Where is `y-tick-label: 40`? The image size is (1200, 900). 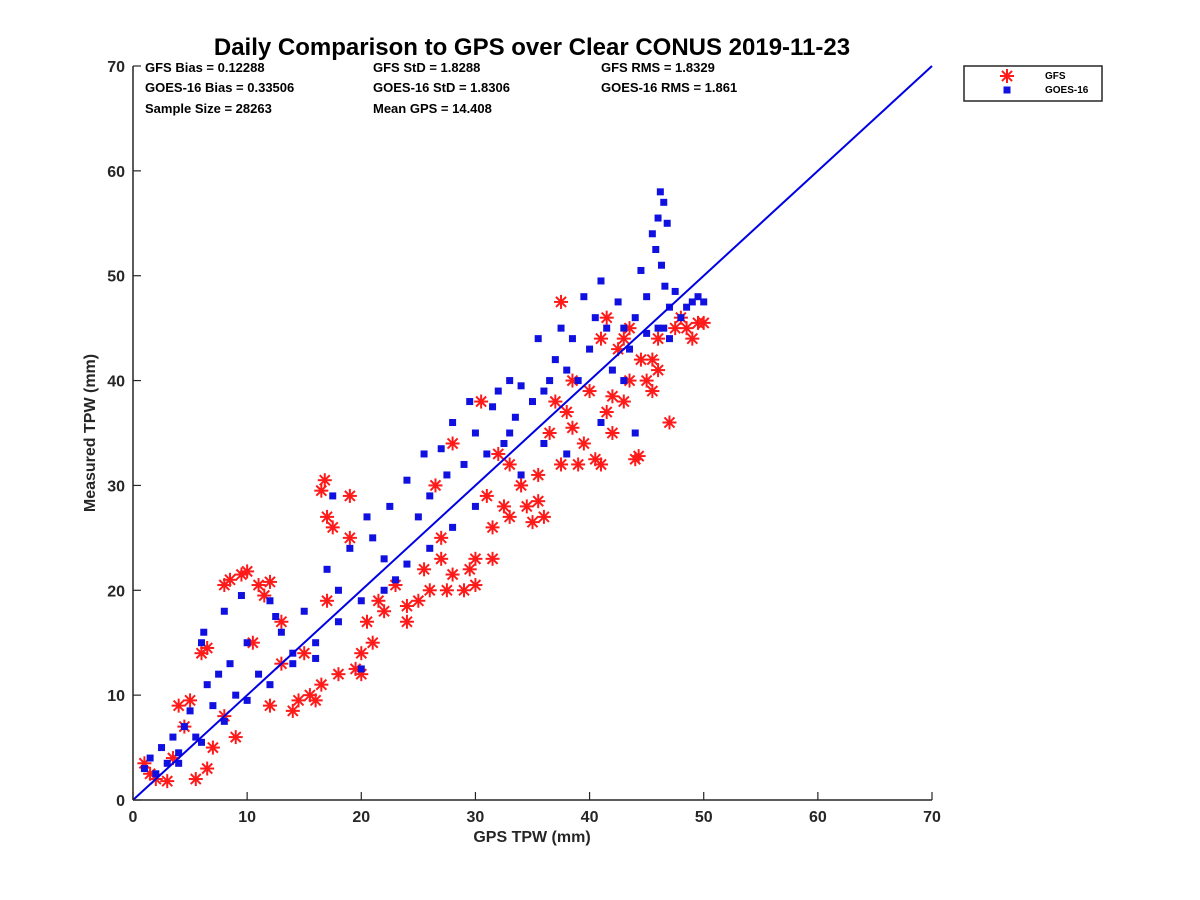 y-tick-label: 40 is located at coordinates (116, 382).